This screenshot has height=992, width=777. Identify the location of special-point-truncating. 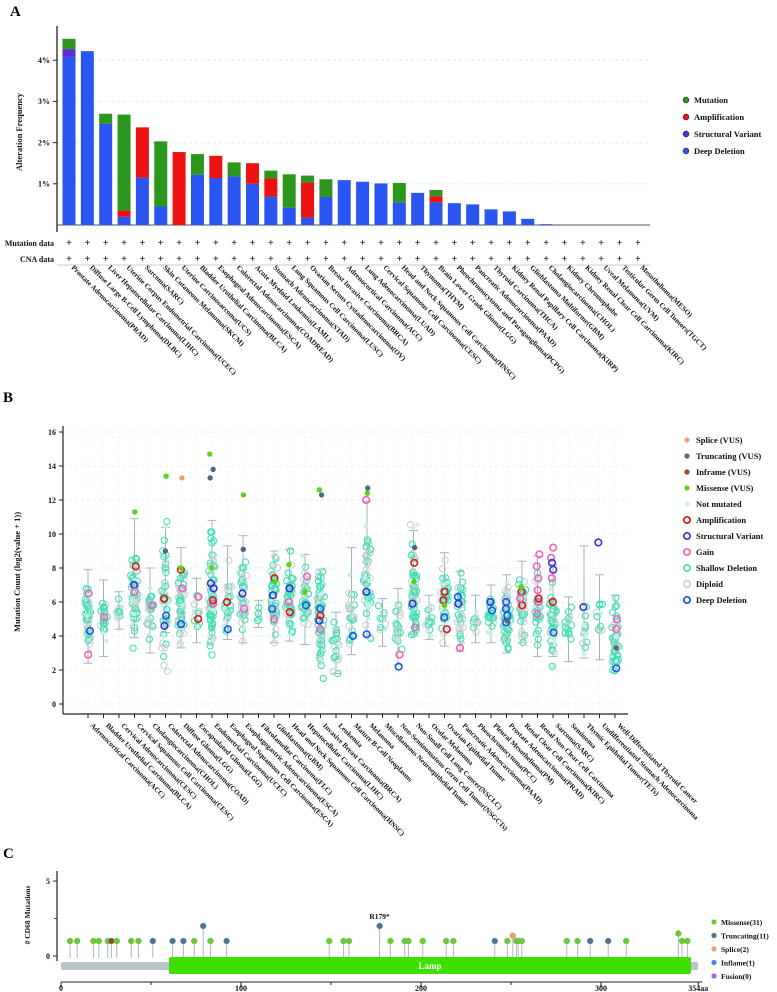
(243, 549).